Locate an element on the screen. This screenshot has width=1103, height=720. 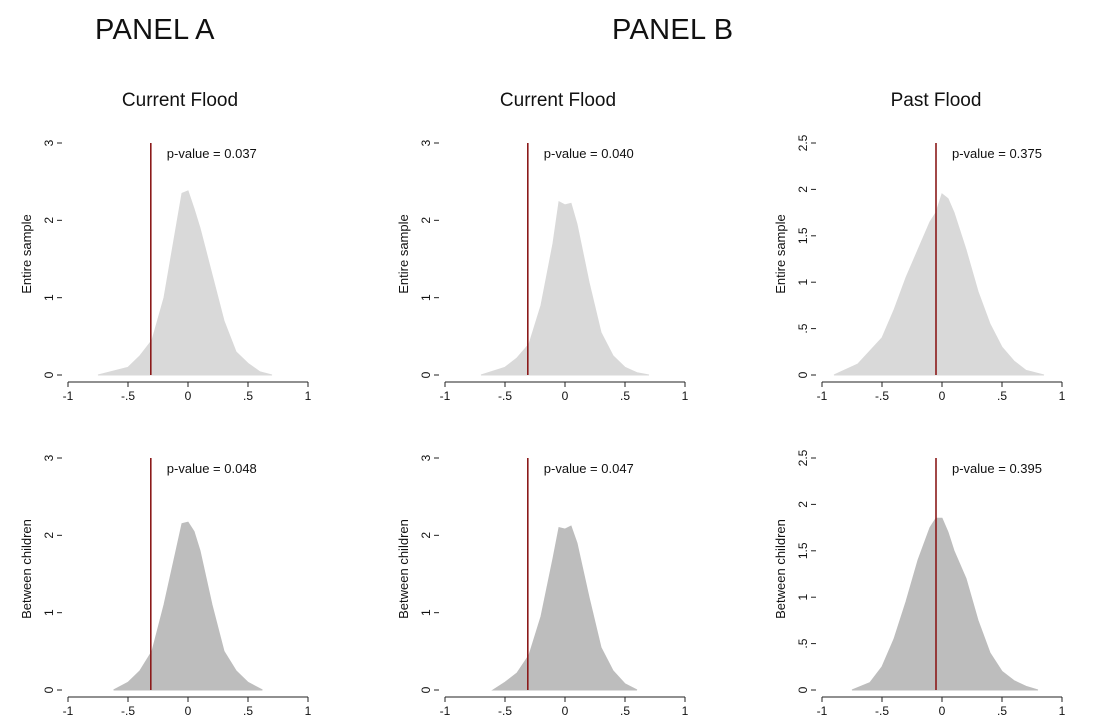
column-title-2: Current Flood is located at coordinates (558, 100).